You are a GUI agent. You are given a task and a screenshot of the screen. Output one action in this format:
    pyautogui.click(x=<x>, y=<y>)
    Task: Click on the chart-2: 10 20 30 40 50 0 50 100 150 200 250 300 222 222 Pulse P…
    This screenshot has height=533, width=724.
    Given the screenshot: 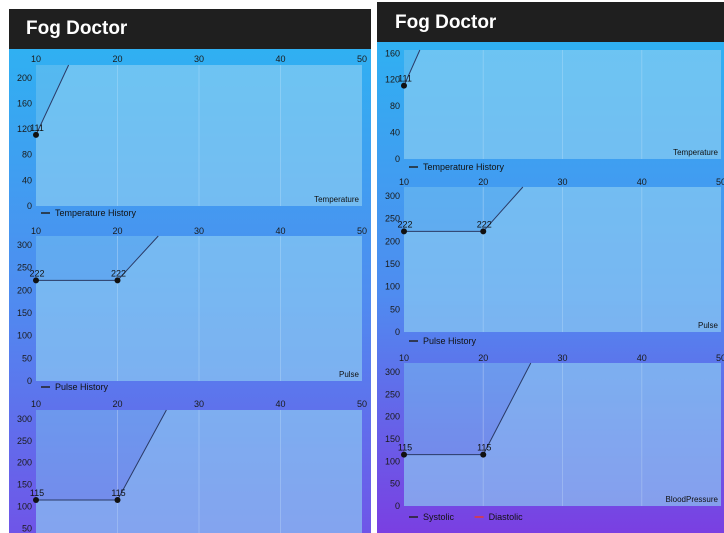 What is the action you would take?
    pyautogui.click(x=554, y=261)
    